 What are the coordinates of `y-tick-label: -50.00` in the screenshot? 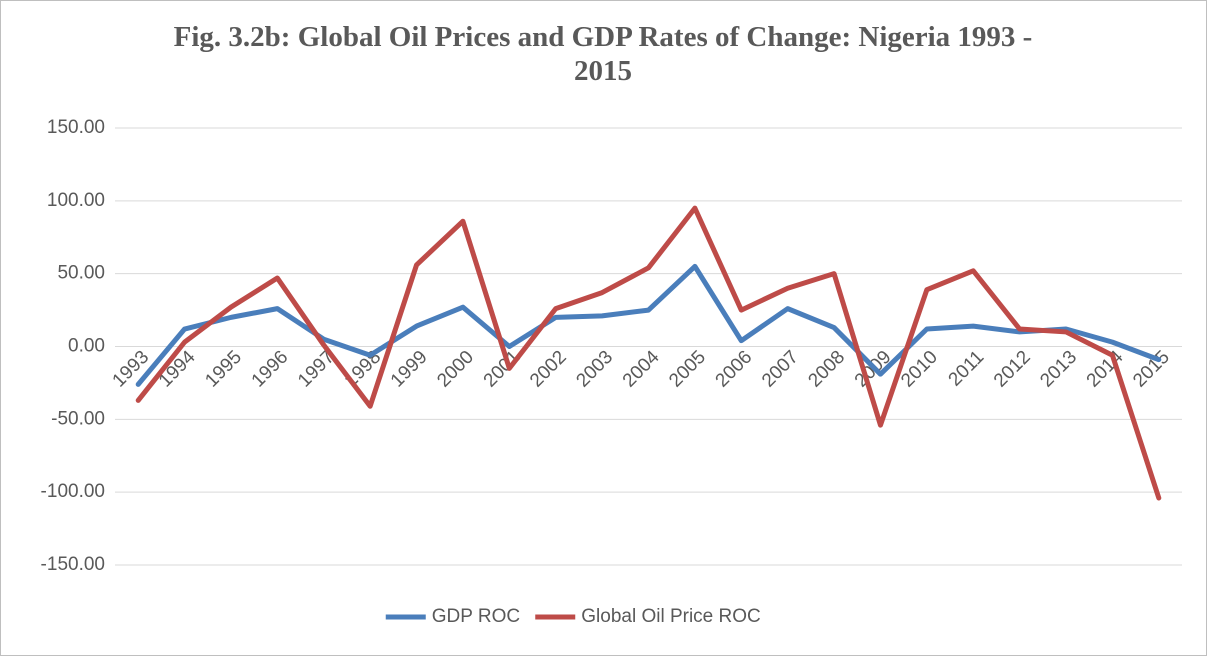 It's located at (78, 418).